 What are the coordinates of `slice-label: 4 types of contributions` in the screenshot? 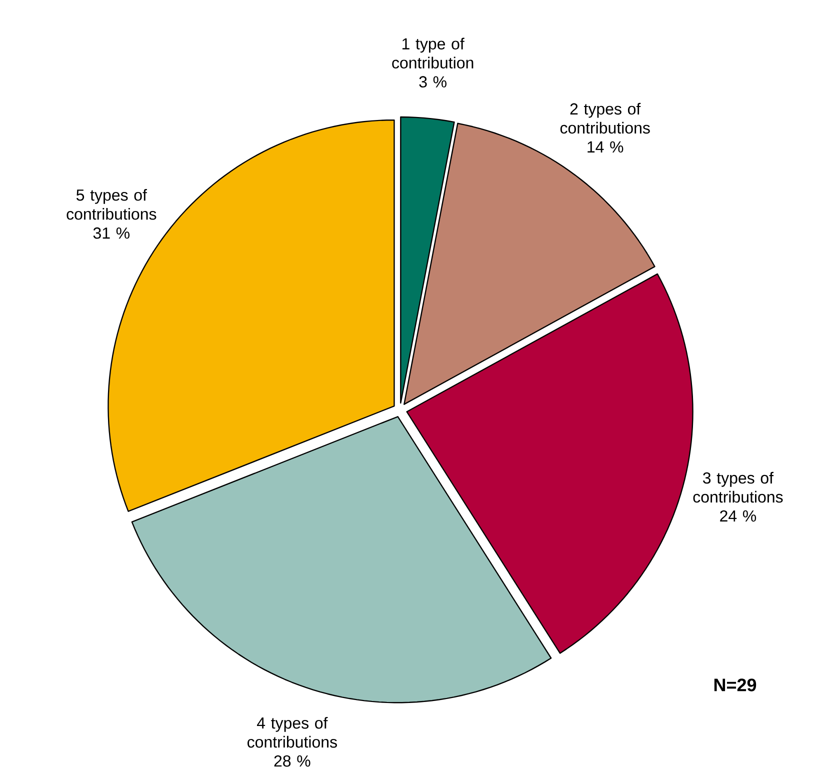 It's located at (292, 732).